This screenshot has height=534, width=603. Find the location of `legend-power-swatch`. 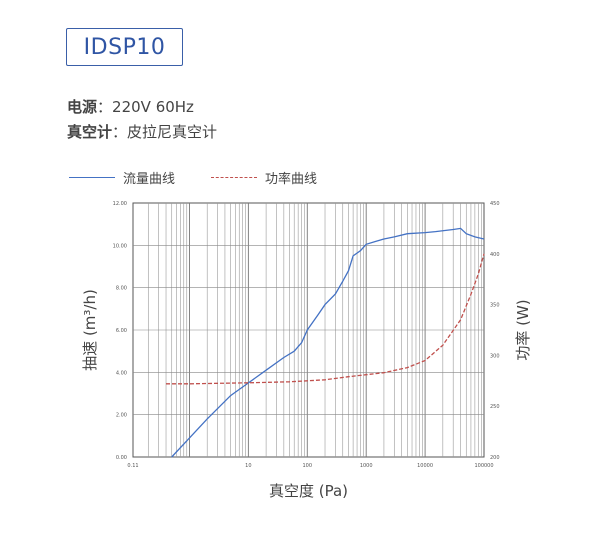

legend-power-swatch is located at coordinates (234, 177).